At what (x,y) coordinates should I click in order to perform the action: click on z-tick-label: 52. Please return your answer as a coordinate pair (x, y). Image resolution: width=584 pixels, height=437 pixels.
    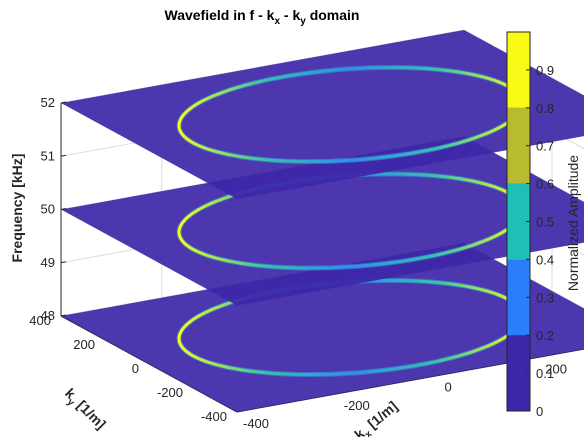
    Looking at the image, I should click on (48, 102).